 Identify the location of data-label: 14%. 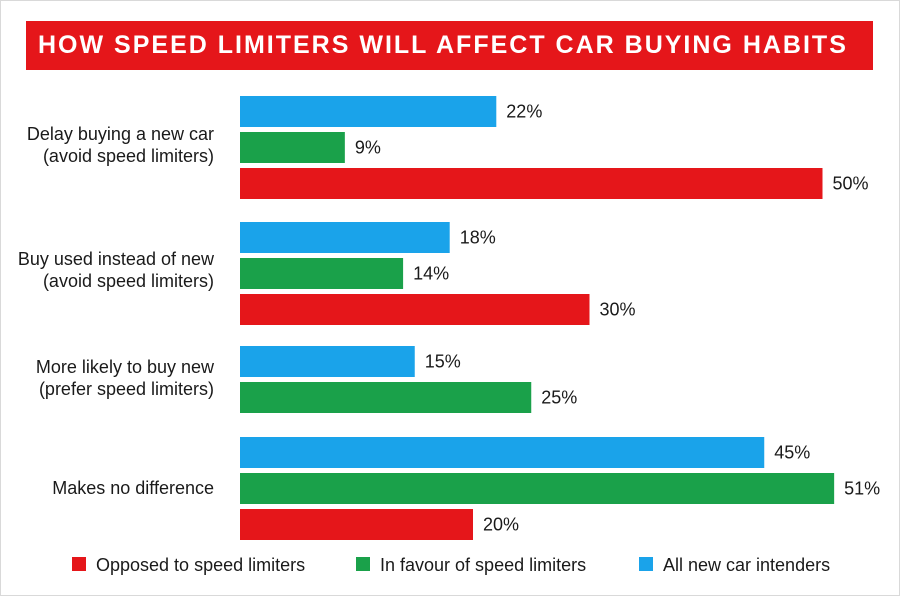
(431, 274).